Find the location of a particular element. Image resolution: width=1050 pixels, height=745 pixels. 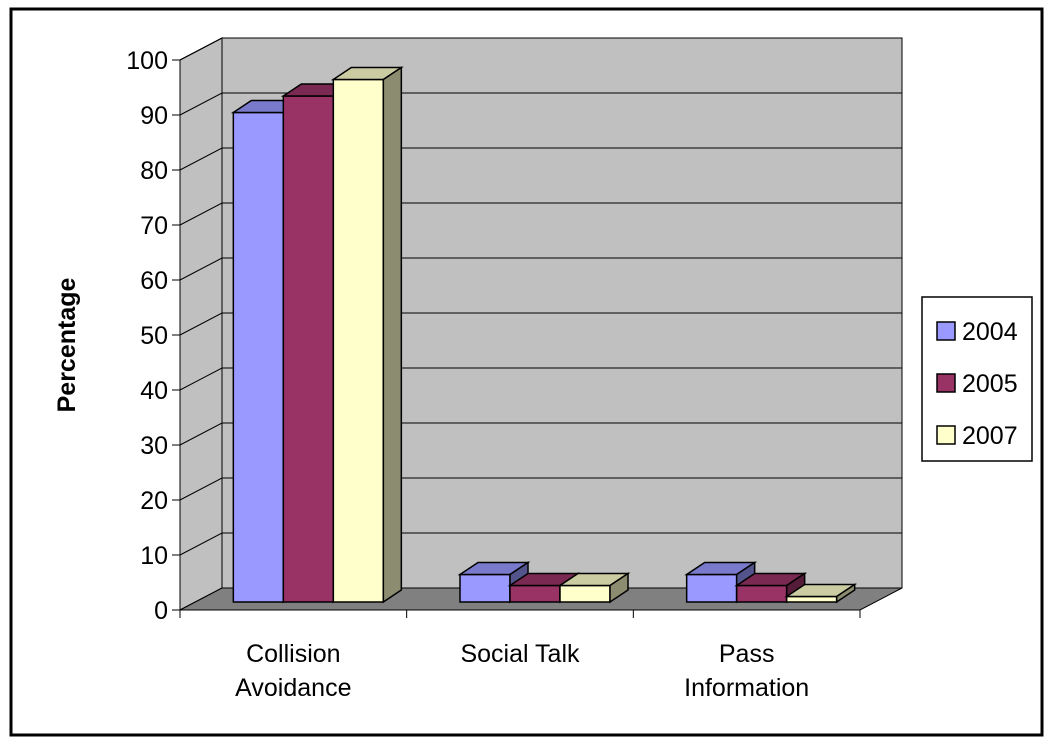

y-tick-label: 100 is located at coordinates (147, 61).